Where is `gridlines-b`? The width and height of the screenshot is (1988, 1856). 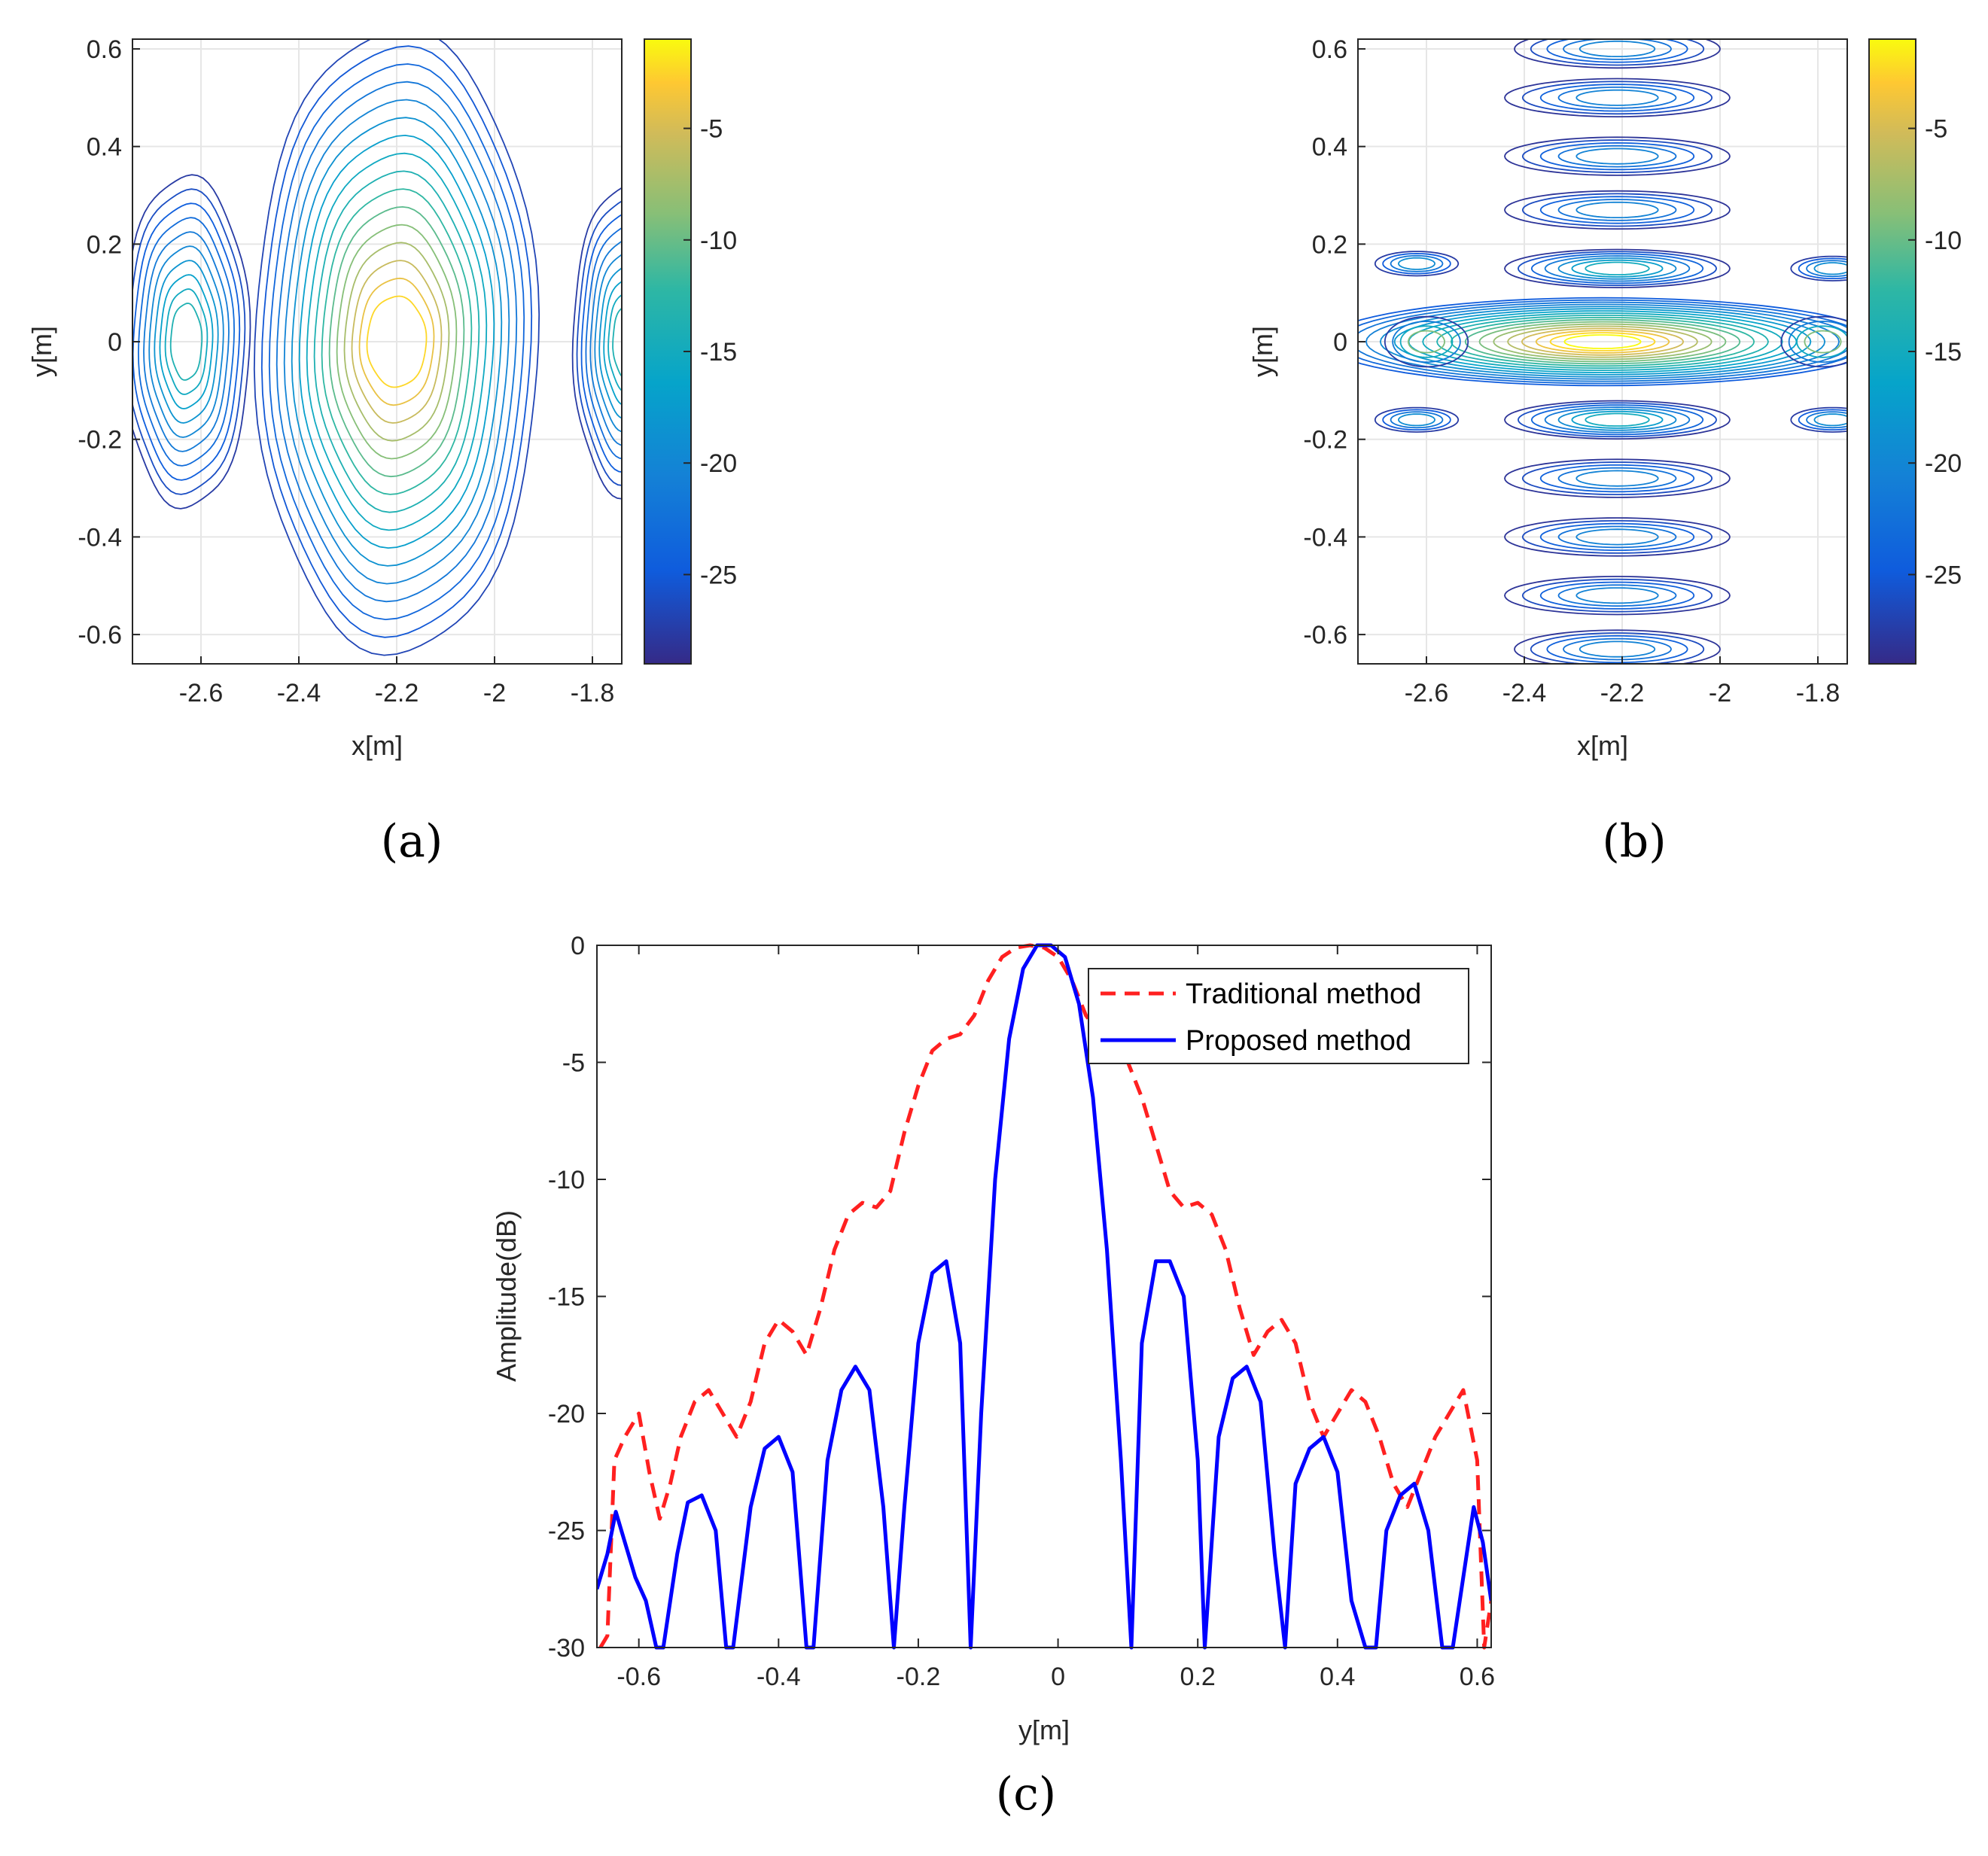 gridlines-b is located at coordinates (1602, 351).